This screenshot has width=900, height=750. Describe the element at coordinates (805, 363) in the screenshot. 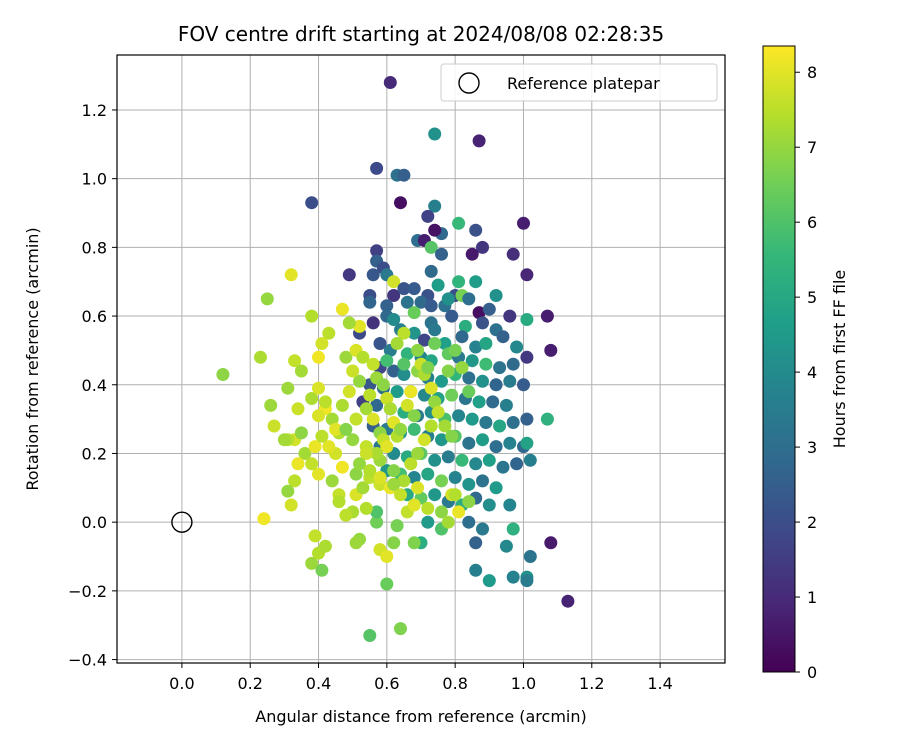

I see `colorbar: 0 1 2 3 4 5 6 7 8 Hours from first FF file` at that location.